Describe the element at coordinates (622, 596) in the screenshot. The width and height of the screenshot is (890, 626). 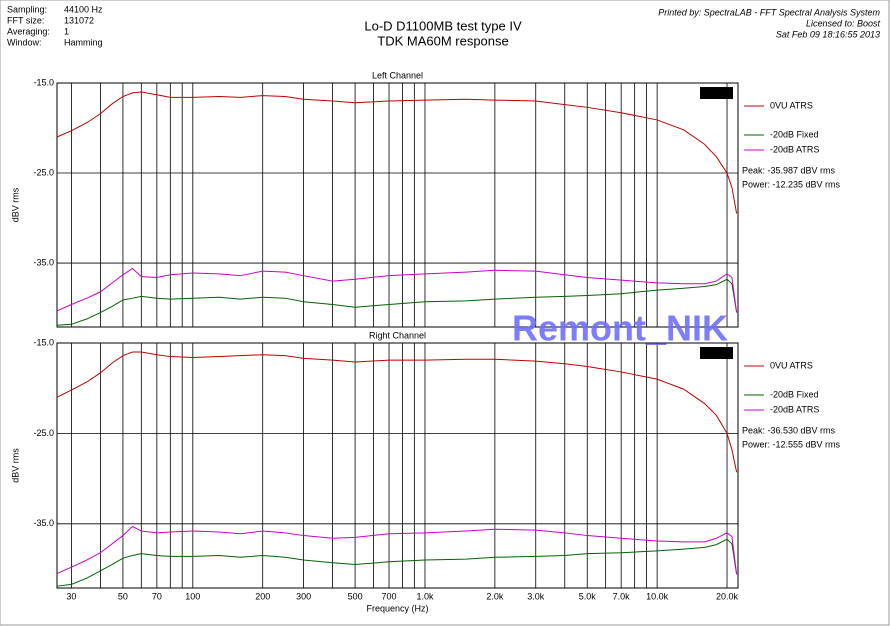
I see `x-tick-label: 7.0k` at that location.